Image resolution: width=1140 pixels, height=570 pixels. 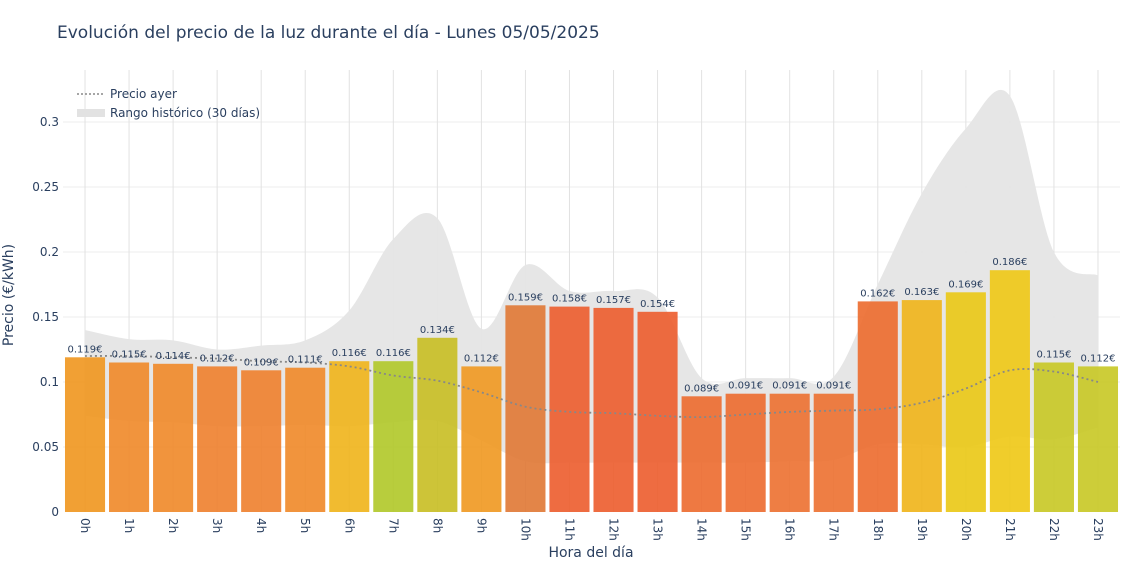 I want to click on x-axis-title: Hora del día, so click(x=590, y=553).